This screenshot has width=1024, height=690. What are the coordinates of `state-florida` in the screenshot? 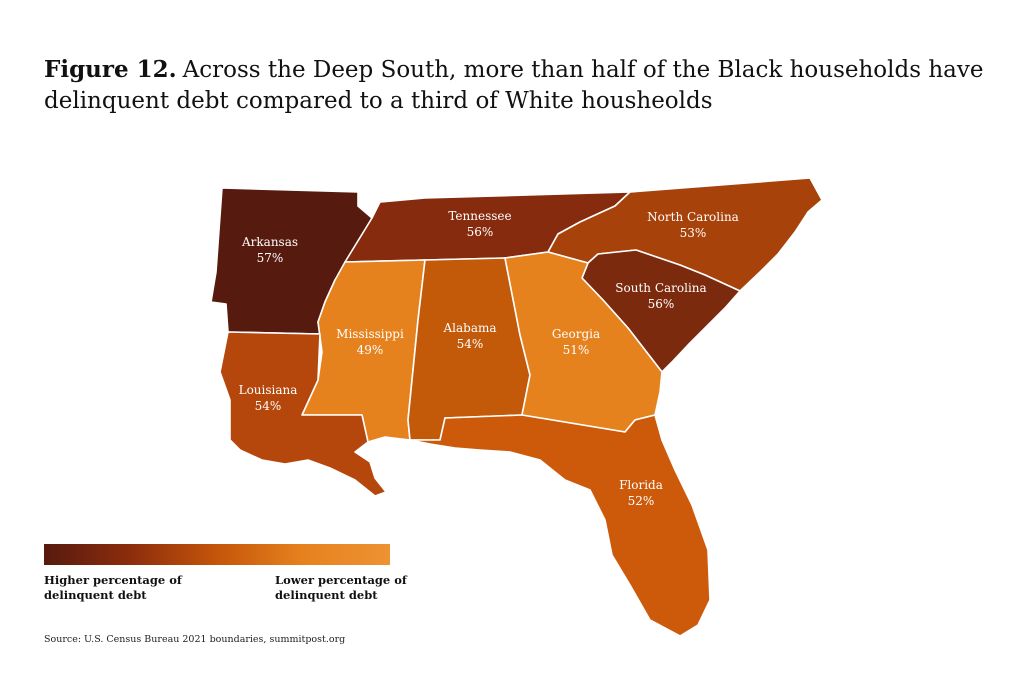 It's located at (560, 525).